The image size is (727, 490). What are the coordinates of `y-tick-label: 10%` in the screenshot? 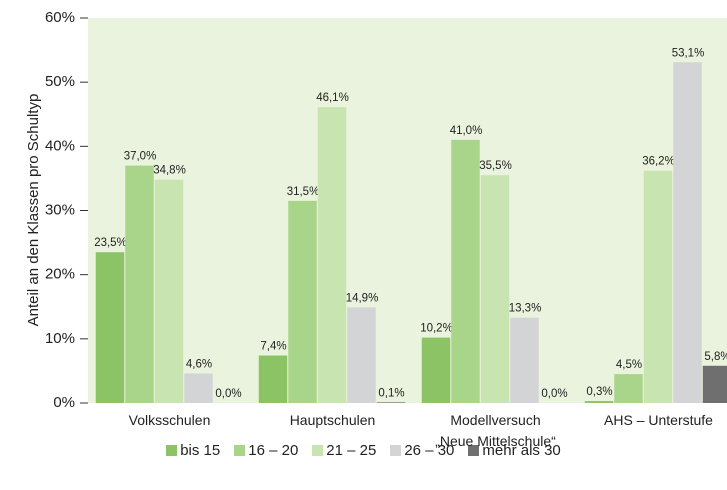 It's located at (60, 338).